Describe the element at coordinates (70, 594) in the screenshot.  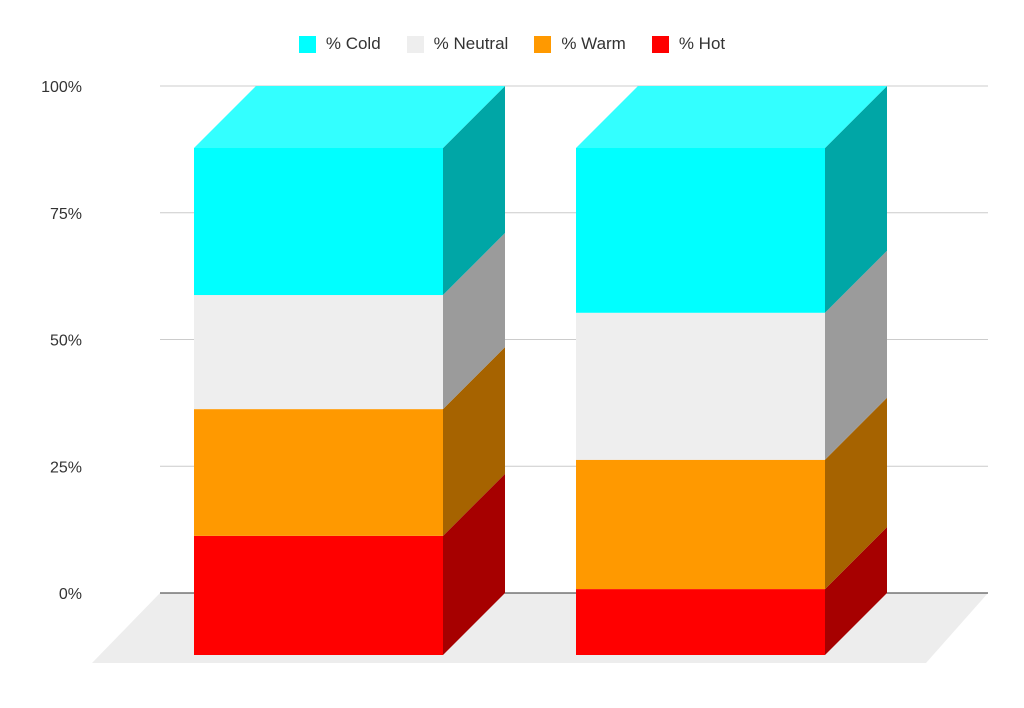
I see `y-tick-label: 0%` at that location.